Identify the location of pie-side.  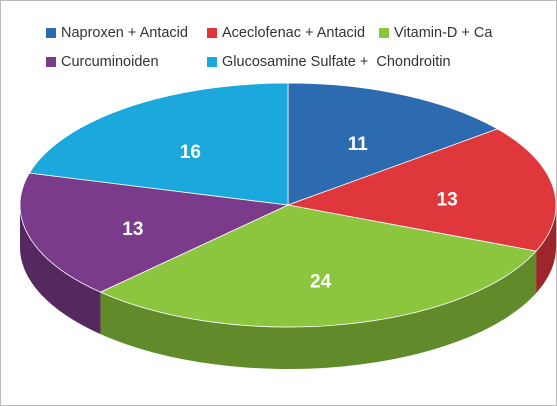
(546, 249).